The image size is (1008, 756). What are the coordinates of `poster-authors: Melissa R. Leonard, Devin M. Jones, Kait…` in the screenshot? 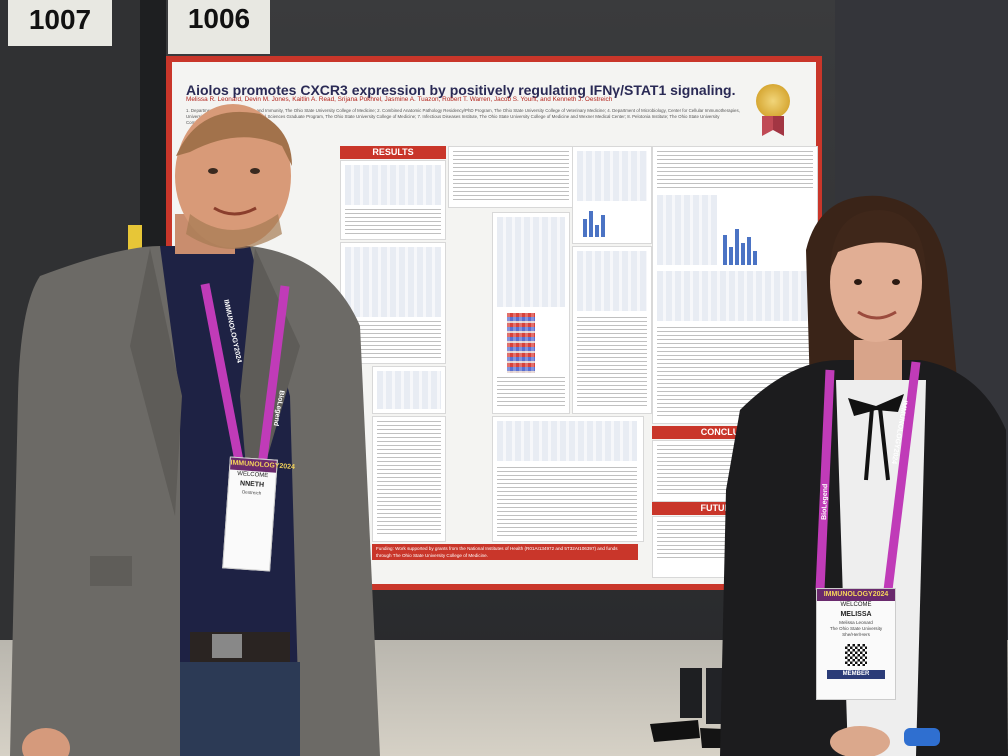 It's located at (399, 99).